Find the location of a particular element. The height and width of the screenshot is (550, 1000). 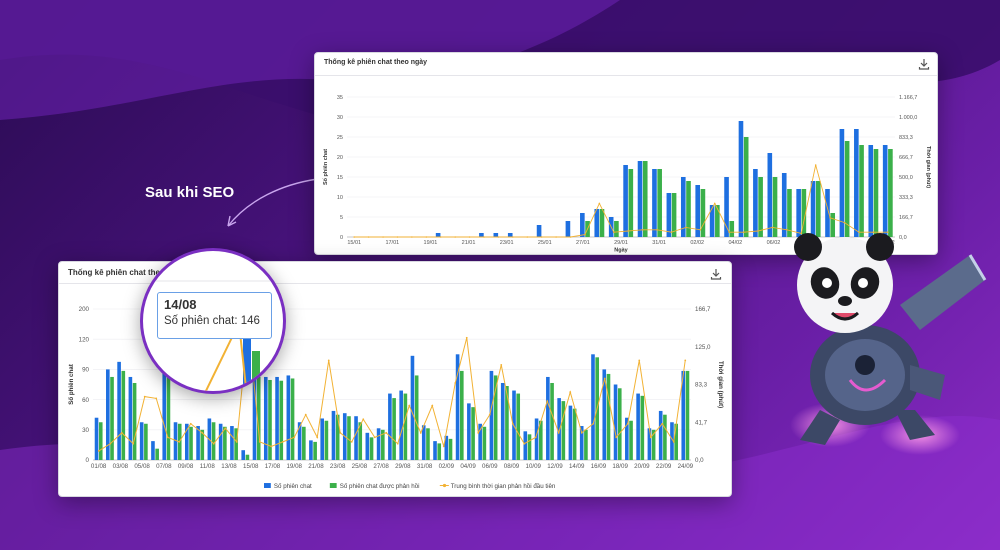

x-tick-label: 27/08 is located at coordinates (381, 466).